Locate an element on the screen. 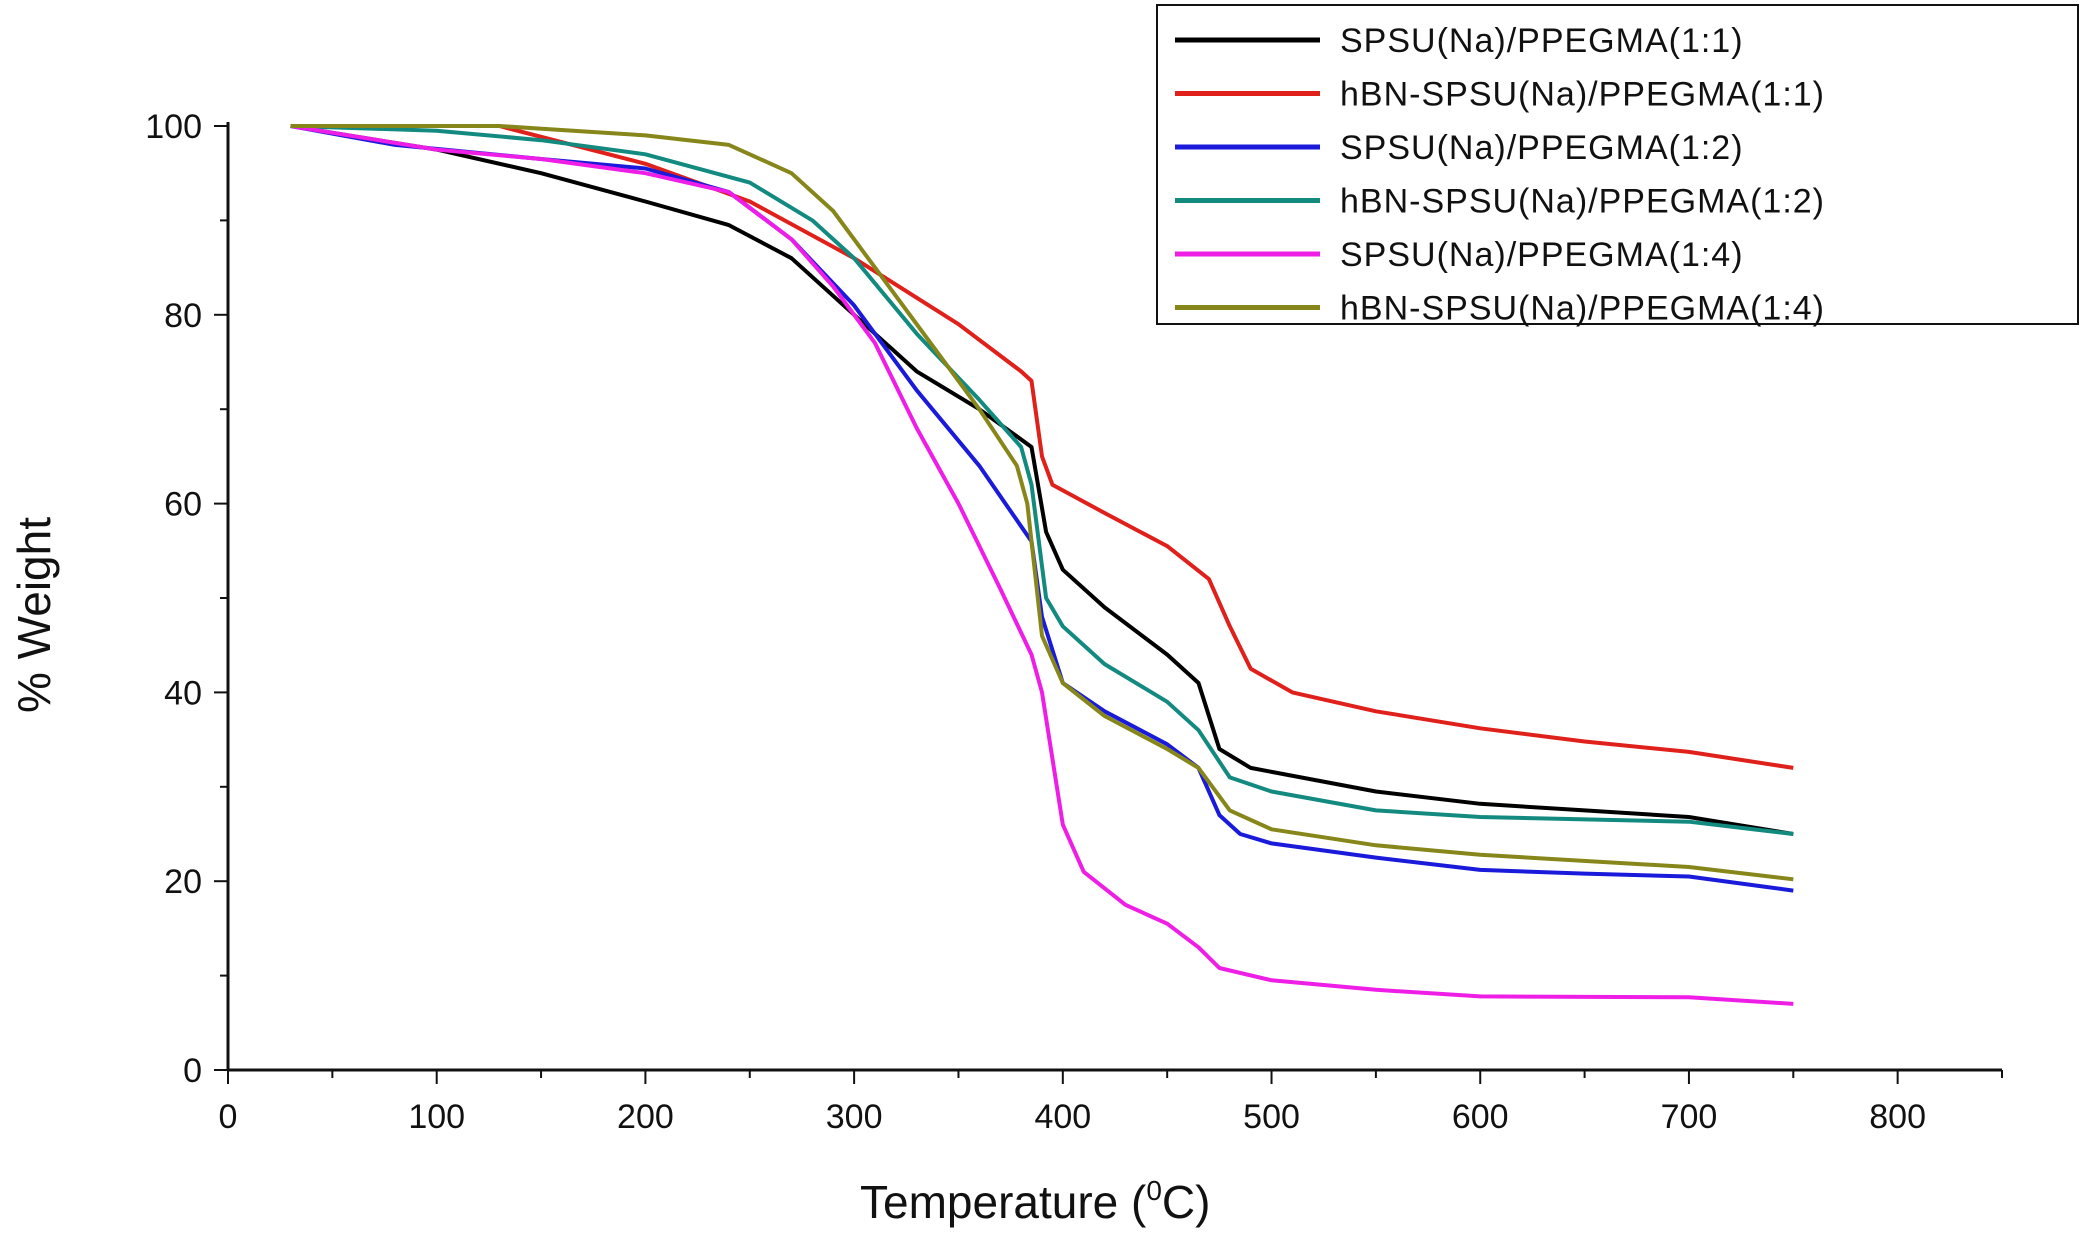 This screenshot has height=1238, width=2100. y-tick-label: 20 is located at coordinates (183, 882).